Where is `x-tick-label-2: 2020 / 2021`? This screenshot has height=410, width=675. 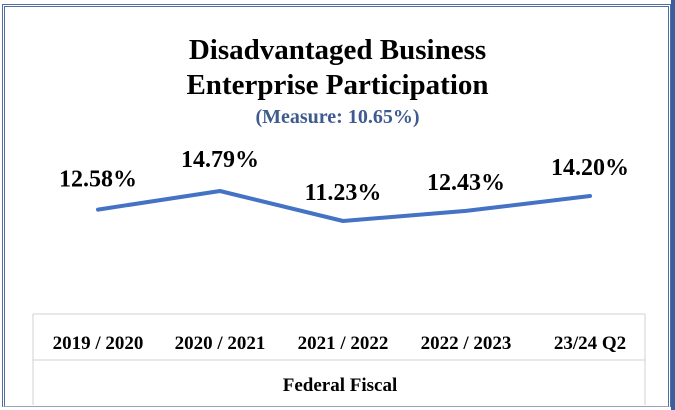
x-tick-label-2: 2020 / 2021 is located at coordinates (220, 343).